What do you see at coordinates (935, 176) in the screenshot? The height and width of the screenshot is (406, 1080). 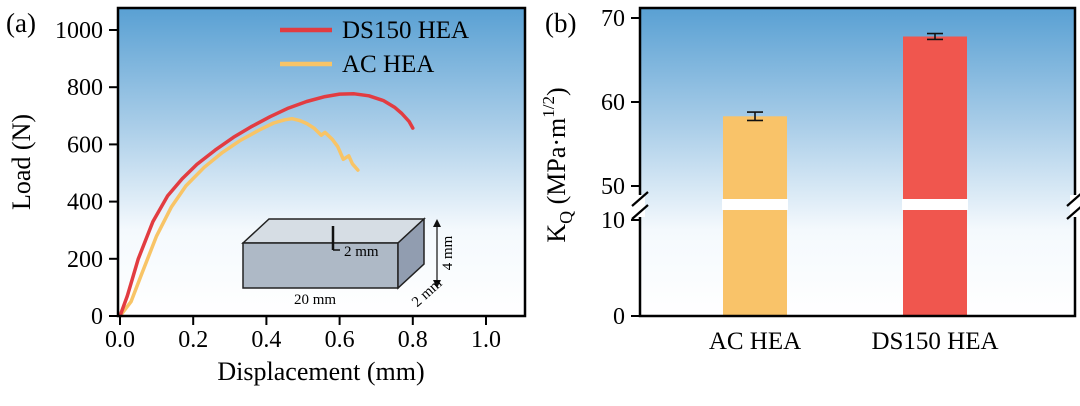 I see `bar-ds150-hea` at bounding box center [935, 176].